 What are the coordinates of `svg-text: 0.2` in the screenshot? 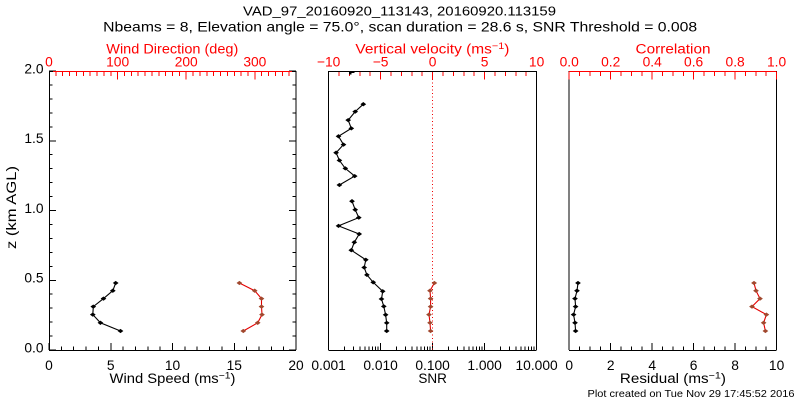 It's located at (610, 61).